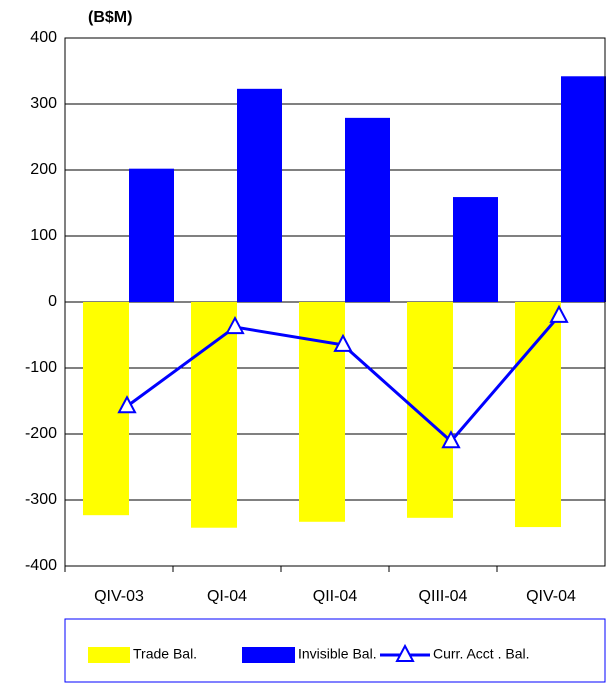  I want to click on y-tick-label: 0, so click(52, 301).